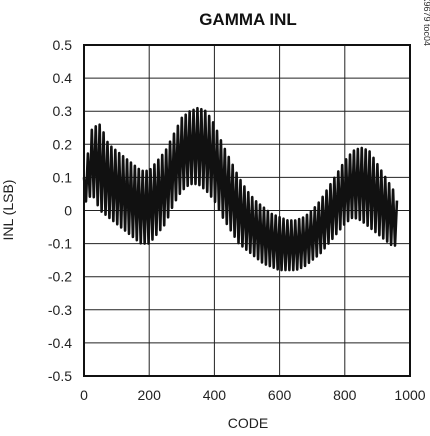 Image resolution: width=430 pixels, height=436 pixels. What do you see at coordinates (150, 395) in the screenshot?
I see `x-tick-label: 200` at bounding box center [150, 395].